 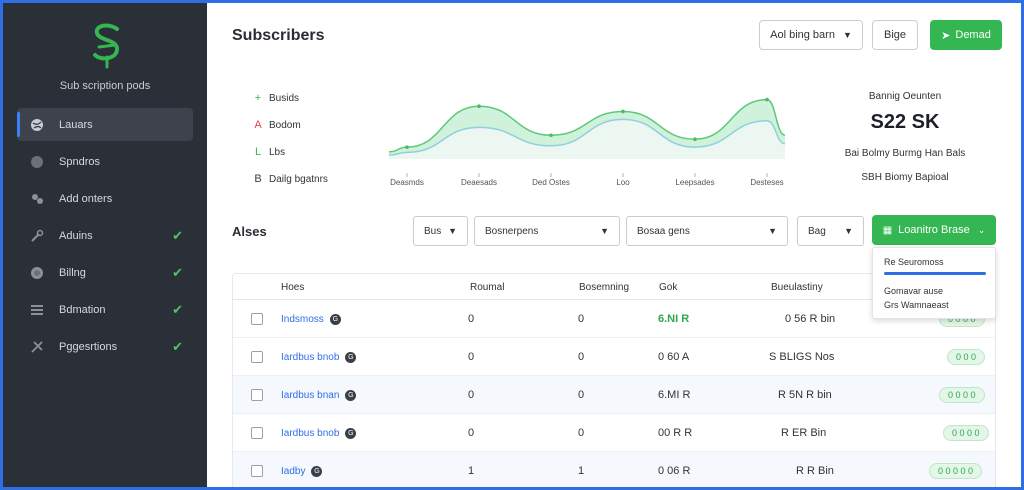 I want to click on stat-label: Bannig Oeunten, so click(x=905, y=96).